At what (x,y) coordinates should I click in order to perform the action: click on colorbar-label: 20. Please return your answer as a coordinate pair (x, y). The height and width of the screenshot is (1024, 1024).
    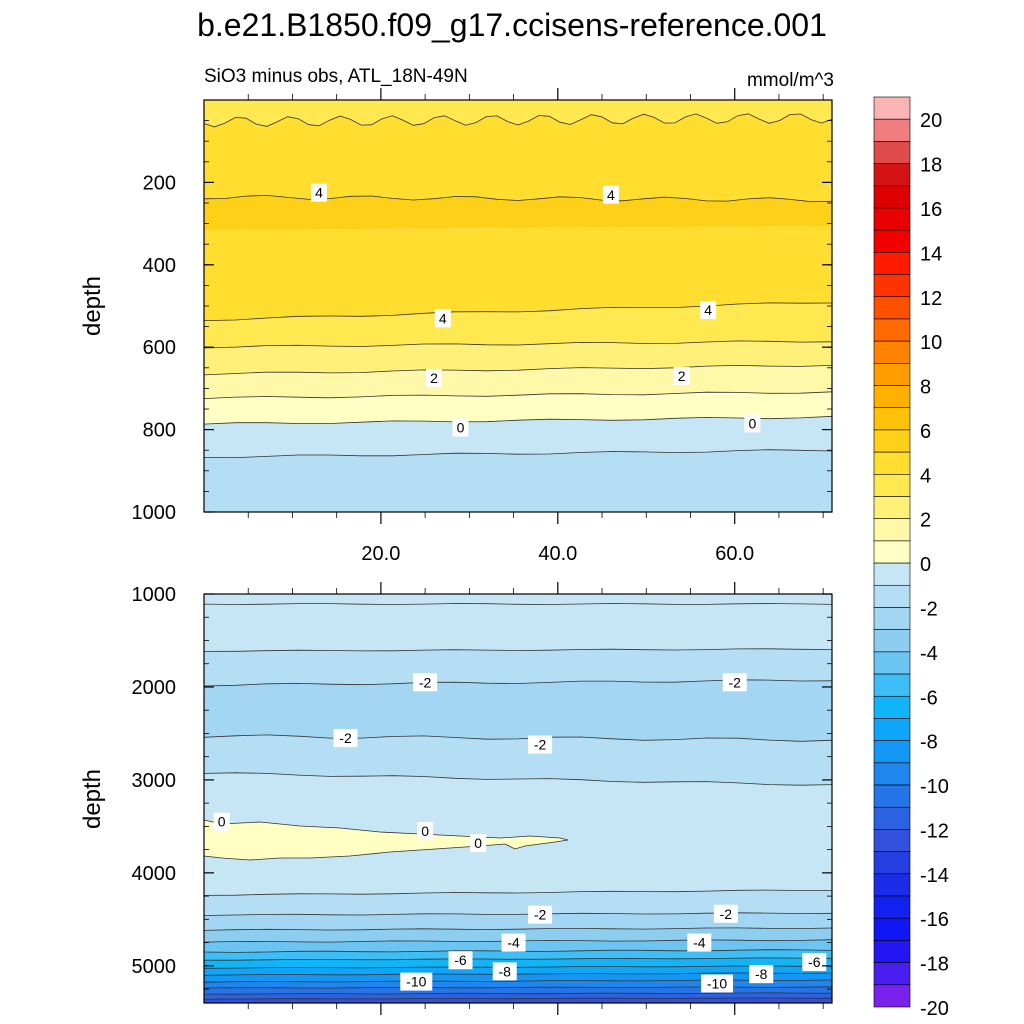
    Looking at the image, I should click on (931, 121).